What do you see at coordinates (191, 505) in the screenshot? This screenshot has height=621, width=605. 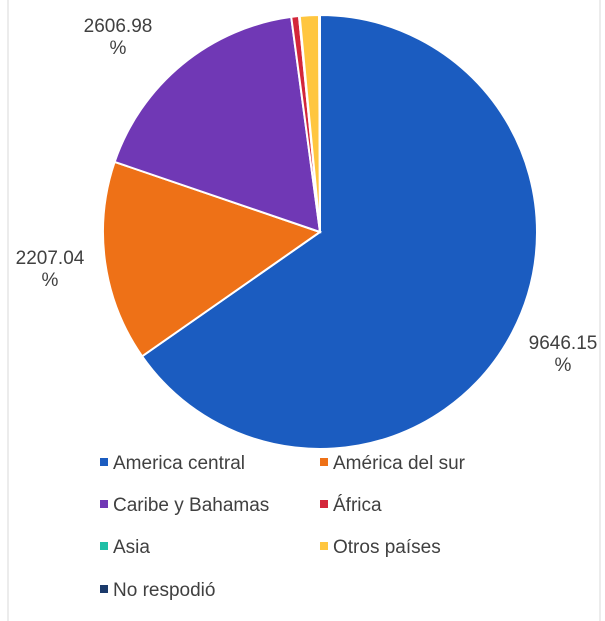 I see `legend-label: Caribe y Bahamas` at bounding box center [191, 505].